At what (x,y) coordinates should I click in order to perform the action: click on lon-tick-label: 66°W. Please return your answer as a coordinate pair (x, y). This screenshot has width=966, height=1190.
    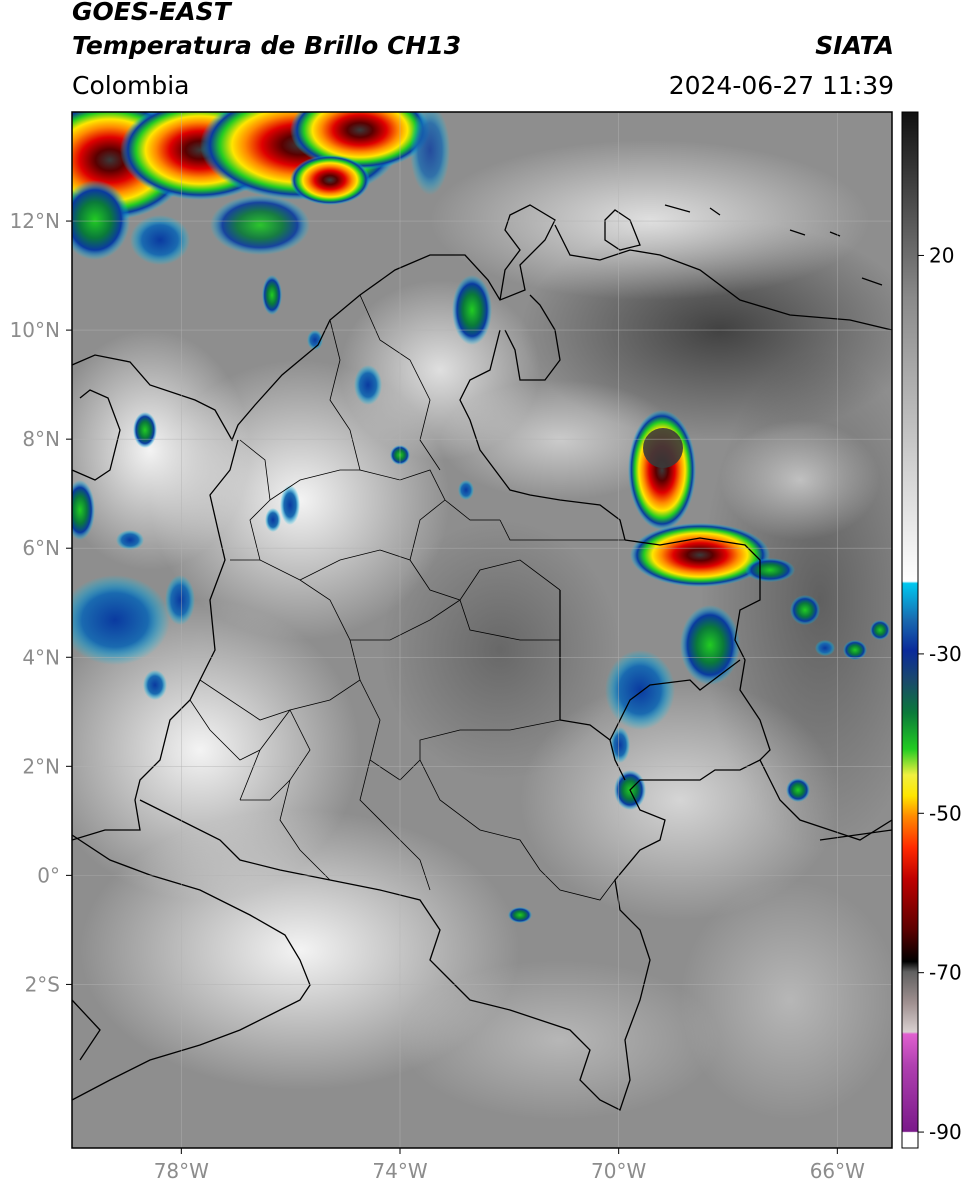
    Looking at the image, I should click on (837, 1171).